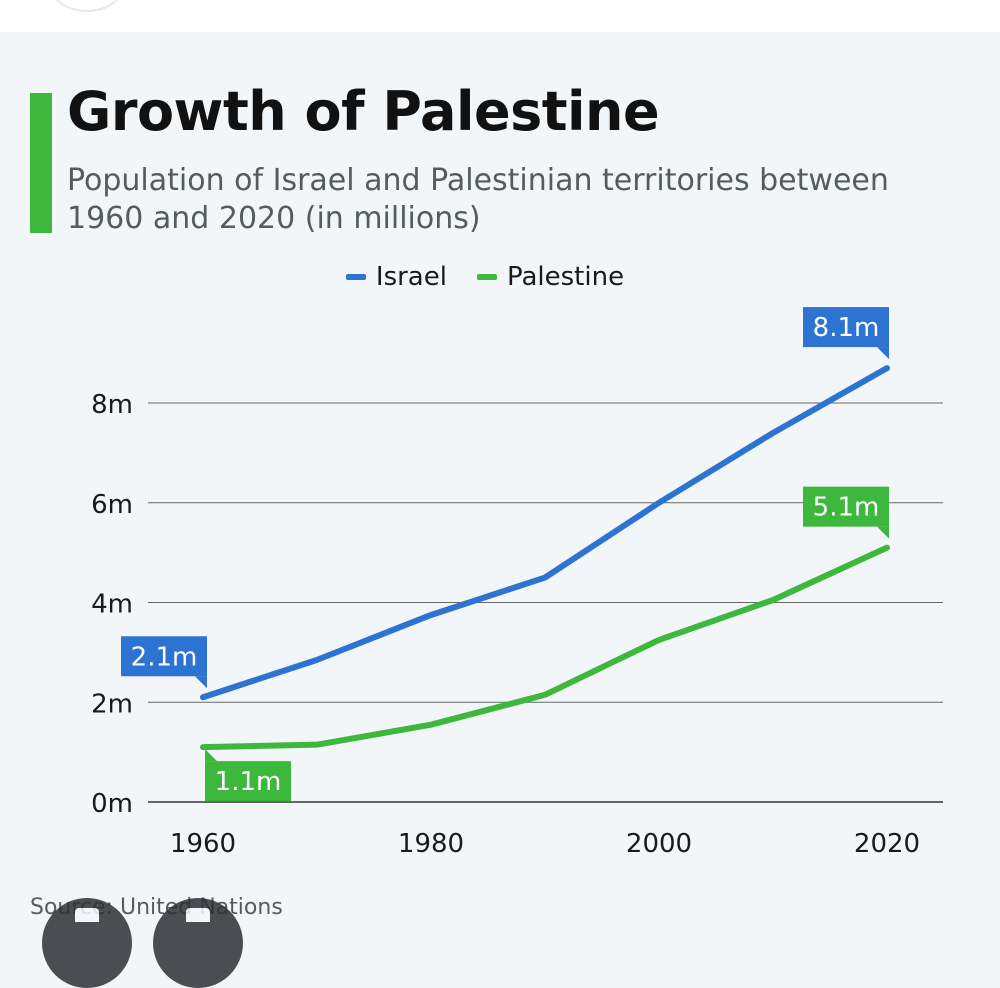 The width and height of the screenshot is (1000, 988). Describe the element at coordinates (112, 505) in the screenshot. I see `y-tick-label-6: 6m` at that location.